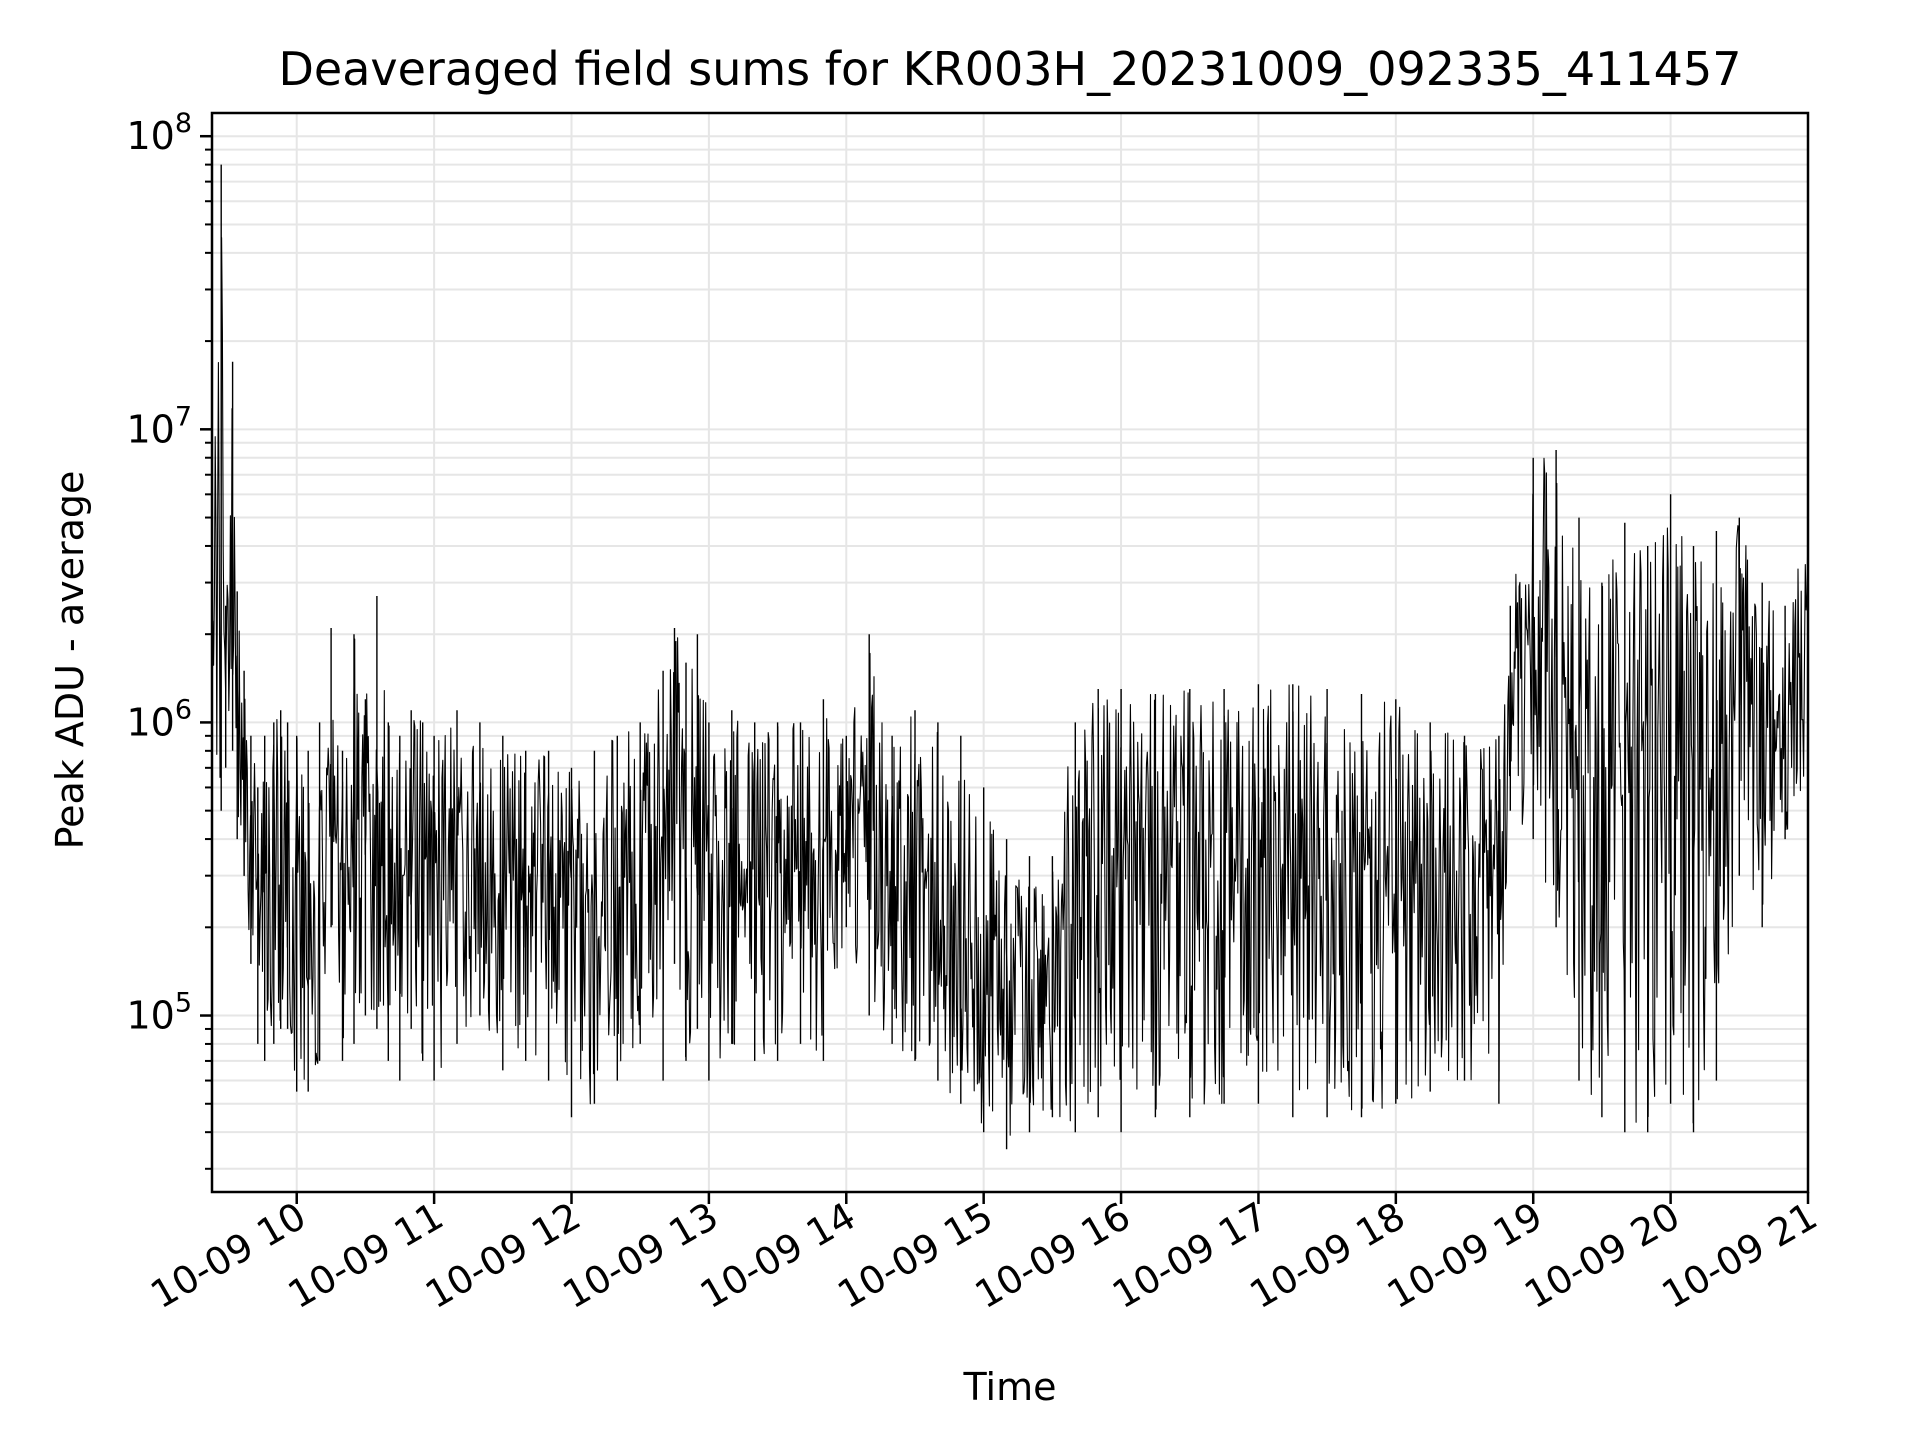 This screenshot has width=1920, height=1440. Describe the element at coordinates (1190, 1256) in the screenshot. I see `x-tick-label: 10-09 17` at that location.